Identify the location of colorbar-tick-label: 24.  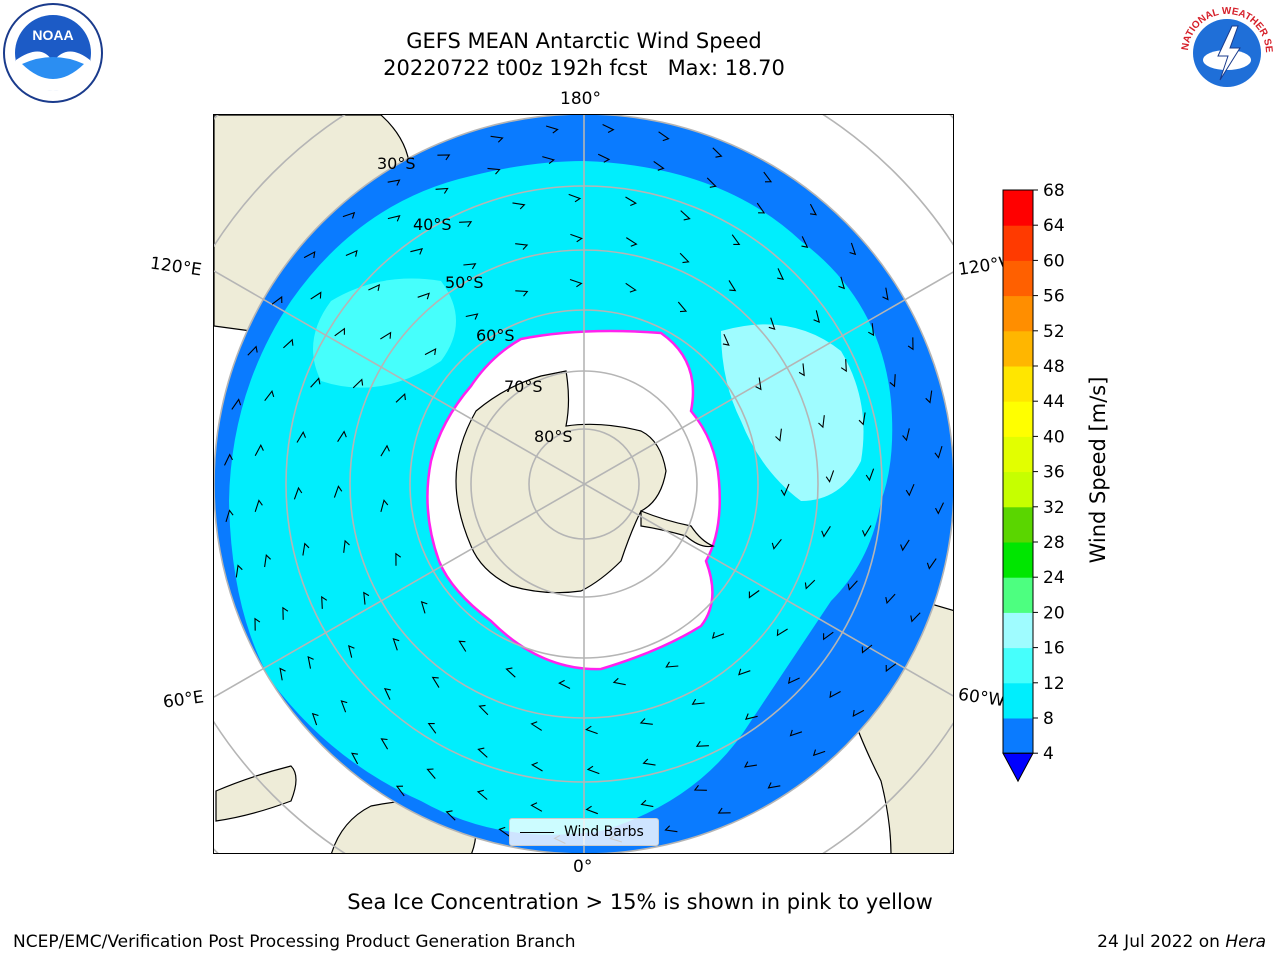
(1054, 578).